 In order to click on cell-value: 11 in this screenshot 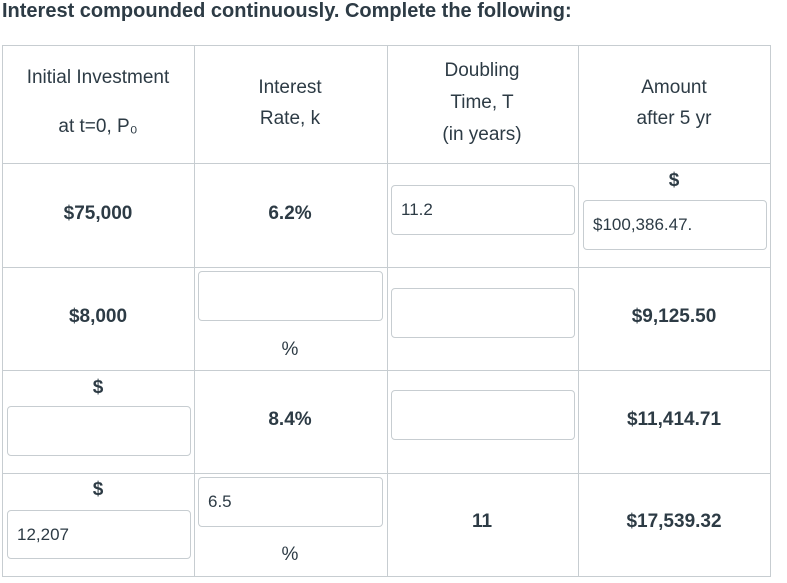, I will do `click(482, 521)`.